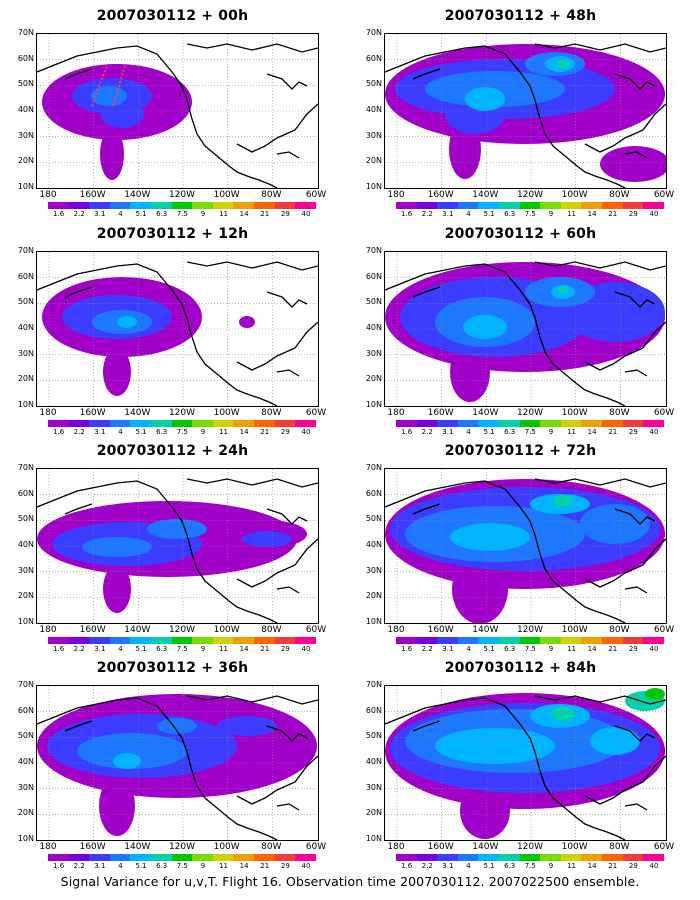  Describe the element at coordinates (520, 451) in the screenshot. I see `panel-title: 2007030112 + 72h` at that location.